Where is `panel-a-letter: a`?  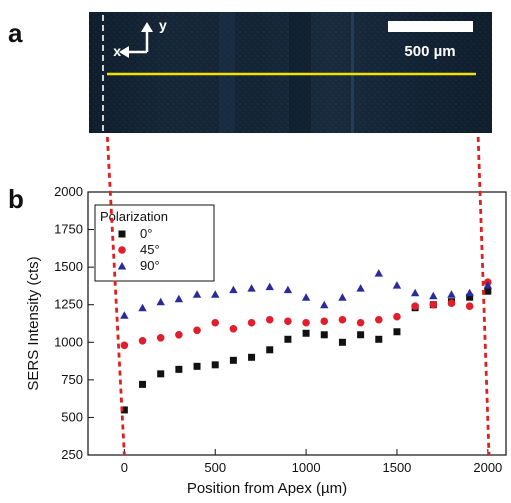
panel-a-letter: a is located at coordinates (15, 33).